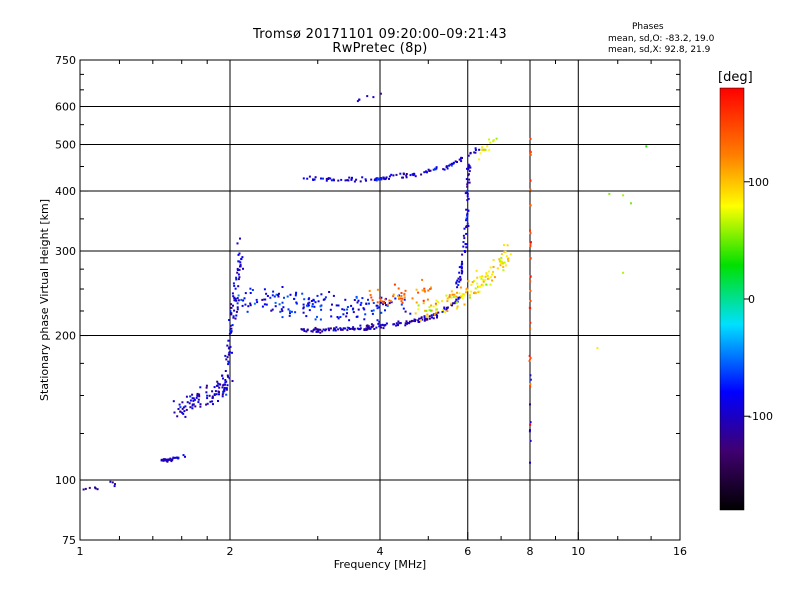 This screenshot has width=800, height=600. Describe the element at coordinates (680, 551) in the screenshot. I see `x-tick-label: 16` at that location.